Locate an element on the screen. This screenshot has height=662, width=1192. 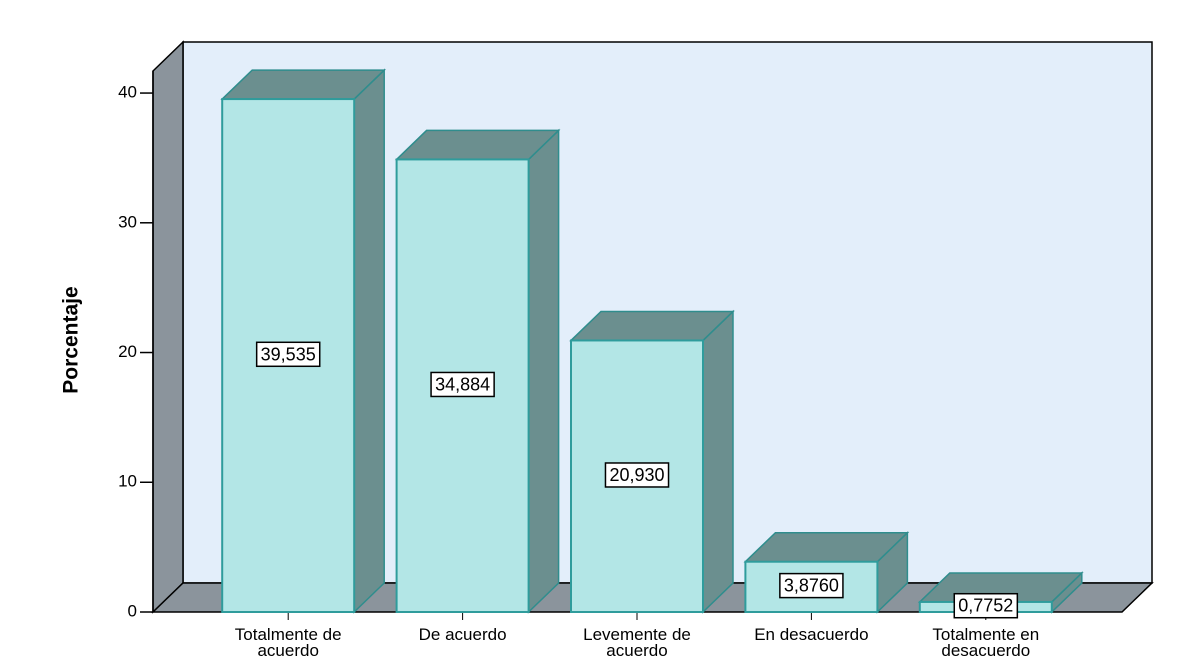
data-label: 34,884 is located at coordinates (462, 384).